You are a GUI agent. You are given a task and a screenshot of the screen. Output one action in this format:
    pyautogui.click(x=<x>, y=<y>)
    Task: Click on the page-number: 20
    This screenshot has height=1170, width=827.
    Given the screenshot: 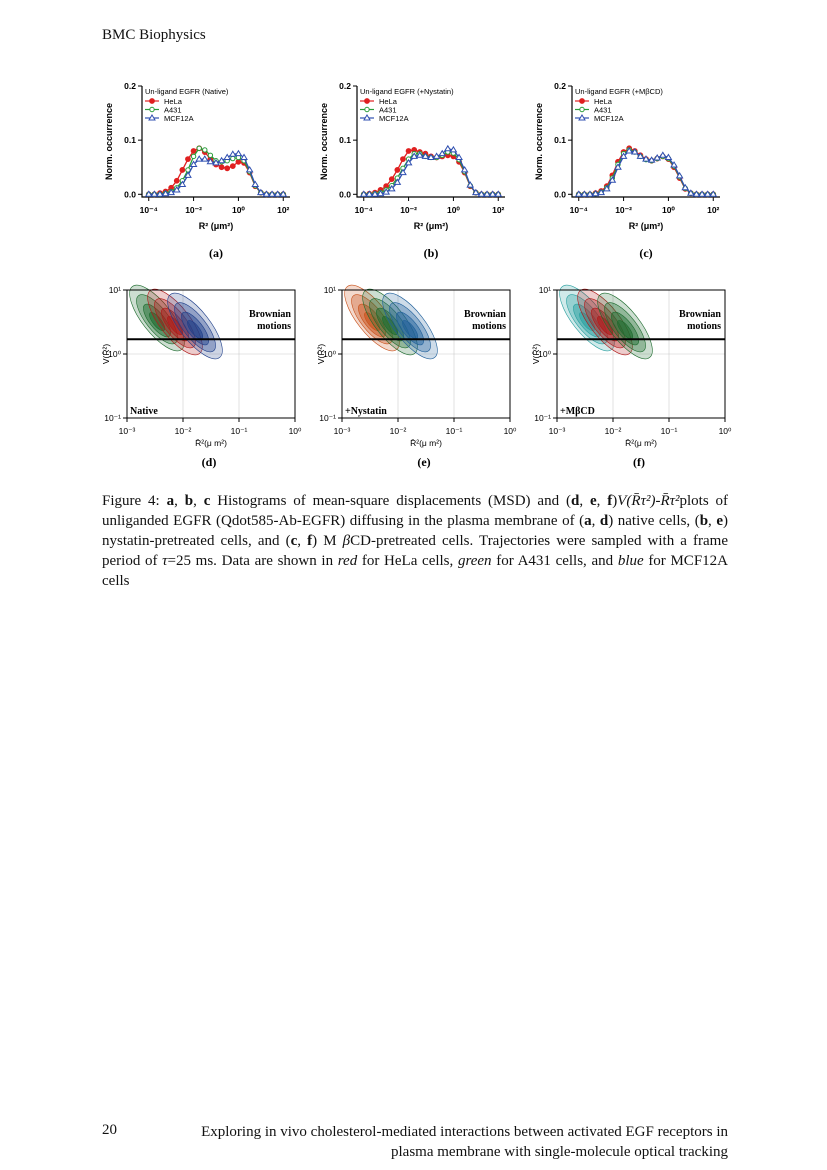 What is the action you would take?
    pyautogui.click(x=109, y=1130)
    